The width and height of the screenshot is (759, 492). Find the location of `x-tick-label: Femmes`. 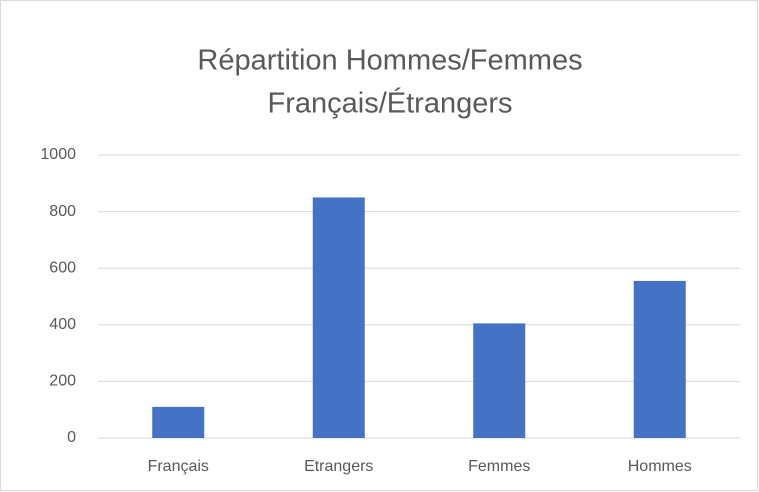

x-tick-label: Femmes is located at coordinates (499, 466).